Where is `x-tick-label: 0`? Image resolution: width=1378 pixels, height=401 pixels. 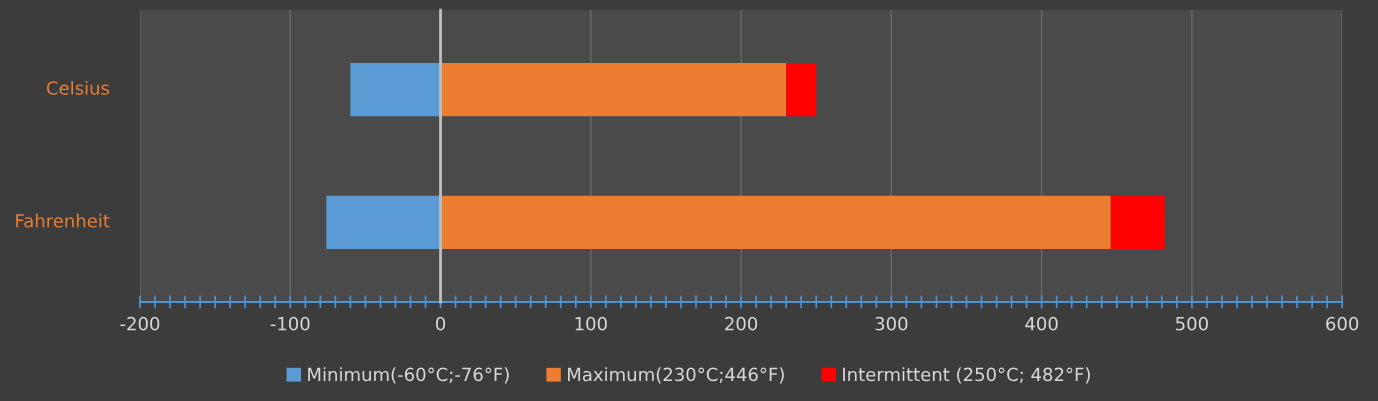 x-tick-label: 0 is located at coordinates (440, 323).